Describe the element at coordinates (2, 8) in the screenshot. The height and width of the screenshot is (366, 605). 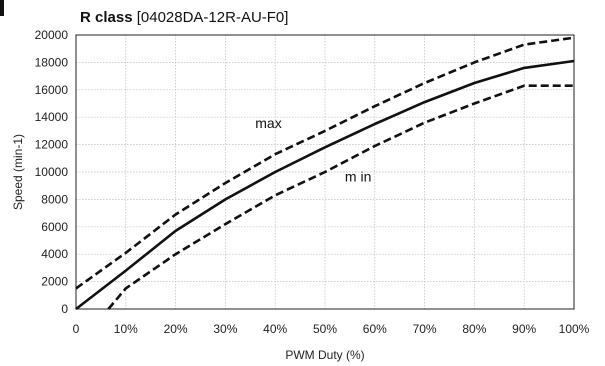
I see `page-left-marker` at that location.